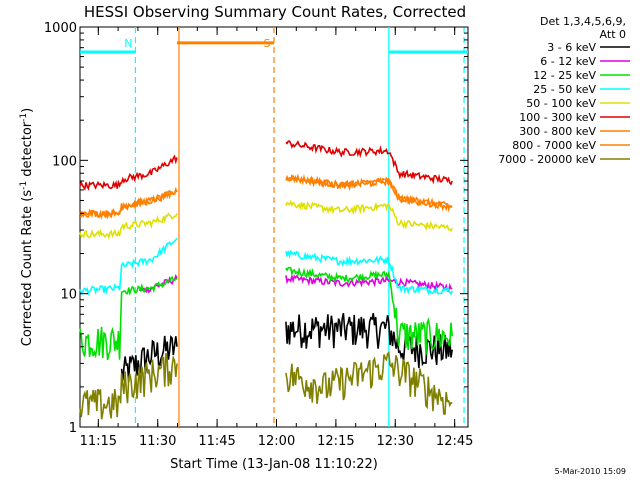  What do you see at coordinates (564, 89) in the screenshot?
I see `legend-entry-label: 25 - 50 keV` at bounding box center [564, 89].